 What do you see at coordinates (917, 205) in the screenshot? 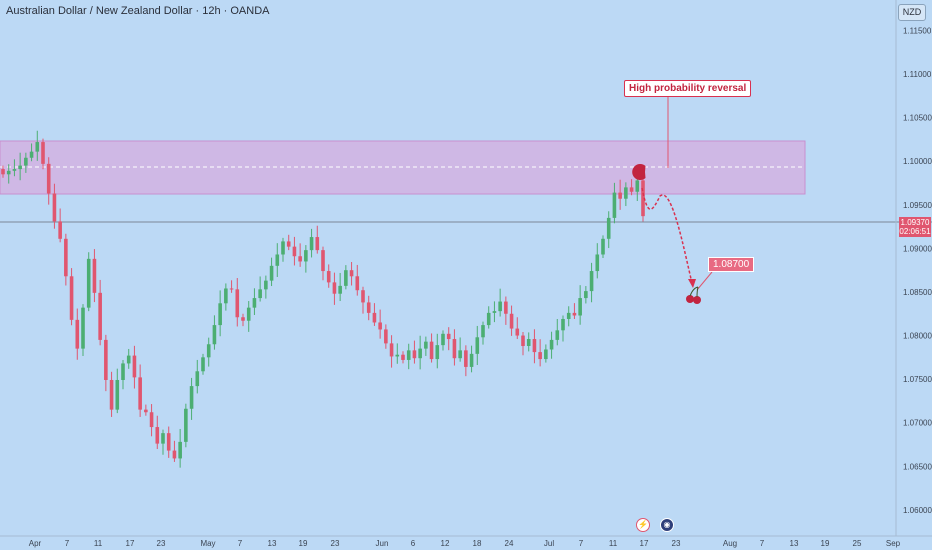
I see `y-tick-label: 1.09500` at bounding box center [917, 205].